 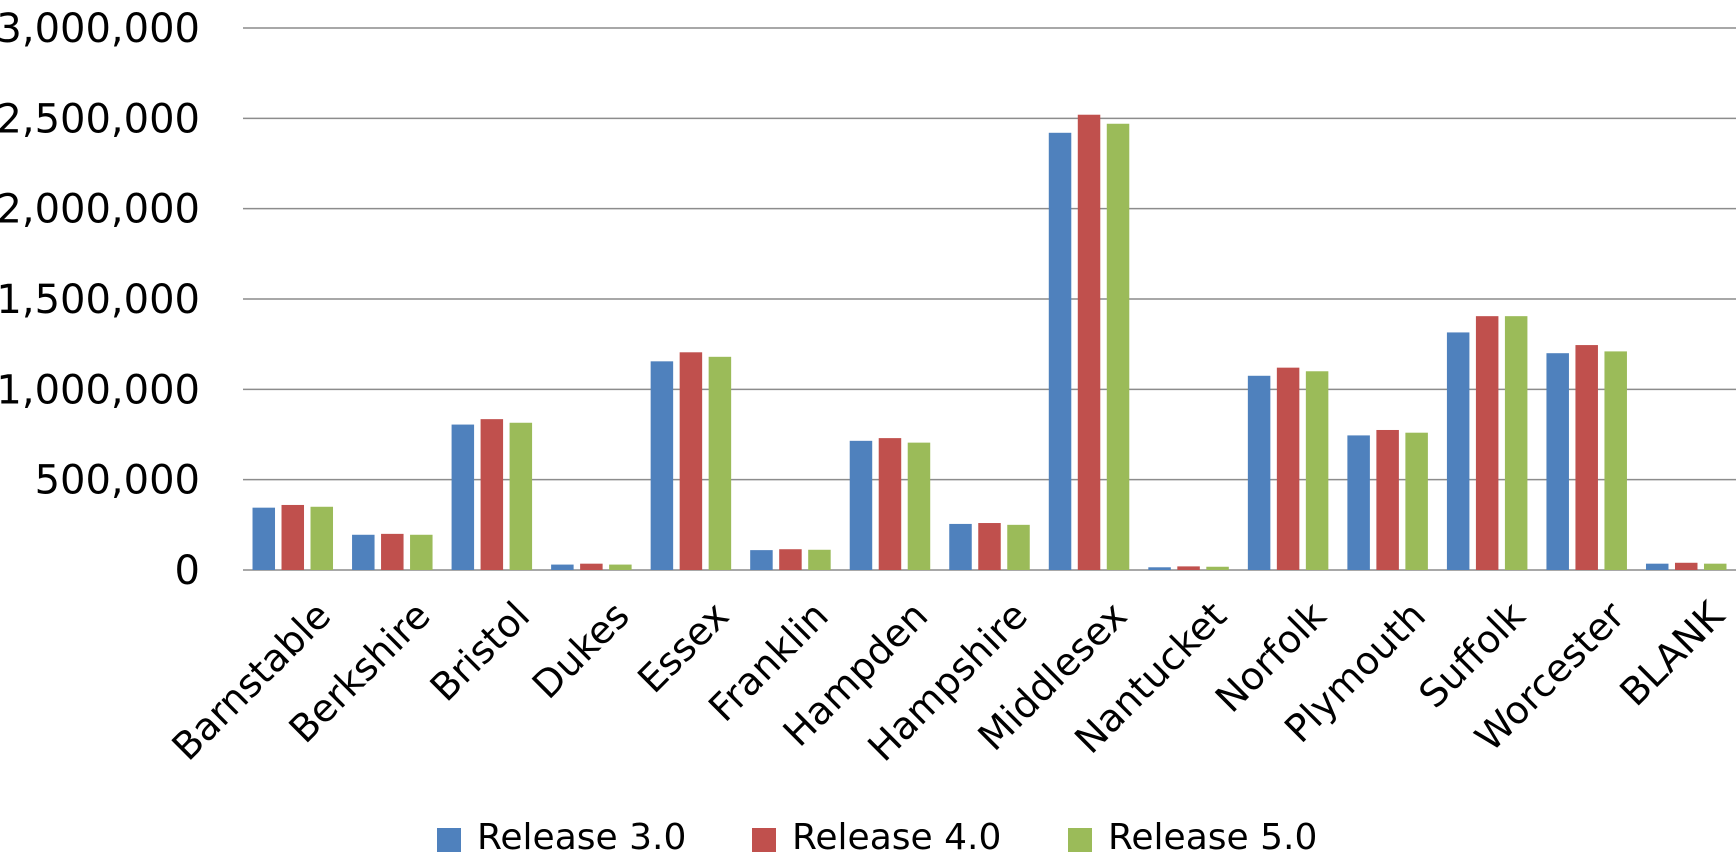 What do you see at coordinates (896, 837) in the screenshot?
I see `legend-label: Release 4.0` at bounding box center [896, 837].